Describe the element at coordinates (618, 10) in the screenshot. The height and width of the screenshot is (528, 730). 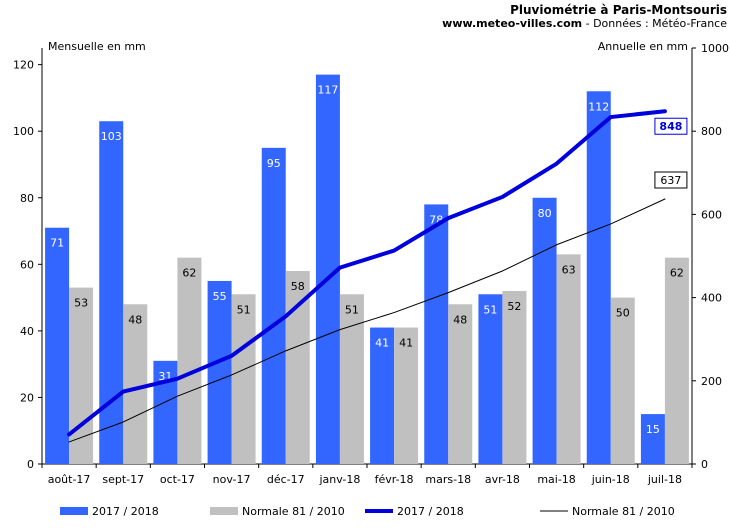
I see `chart-title: Pluviométrie à Paris-Montsouris` at that location.